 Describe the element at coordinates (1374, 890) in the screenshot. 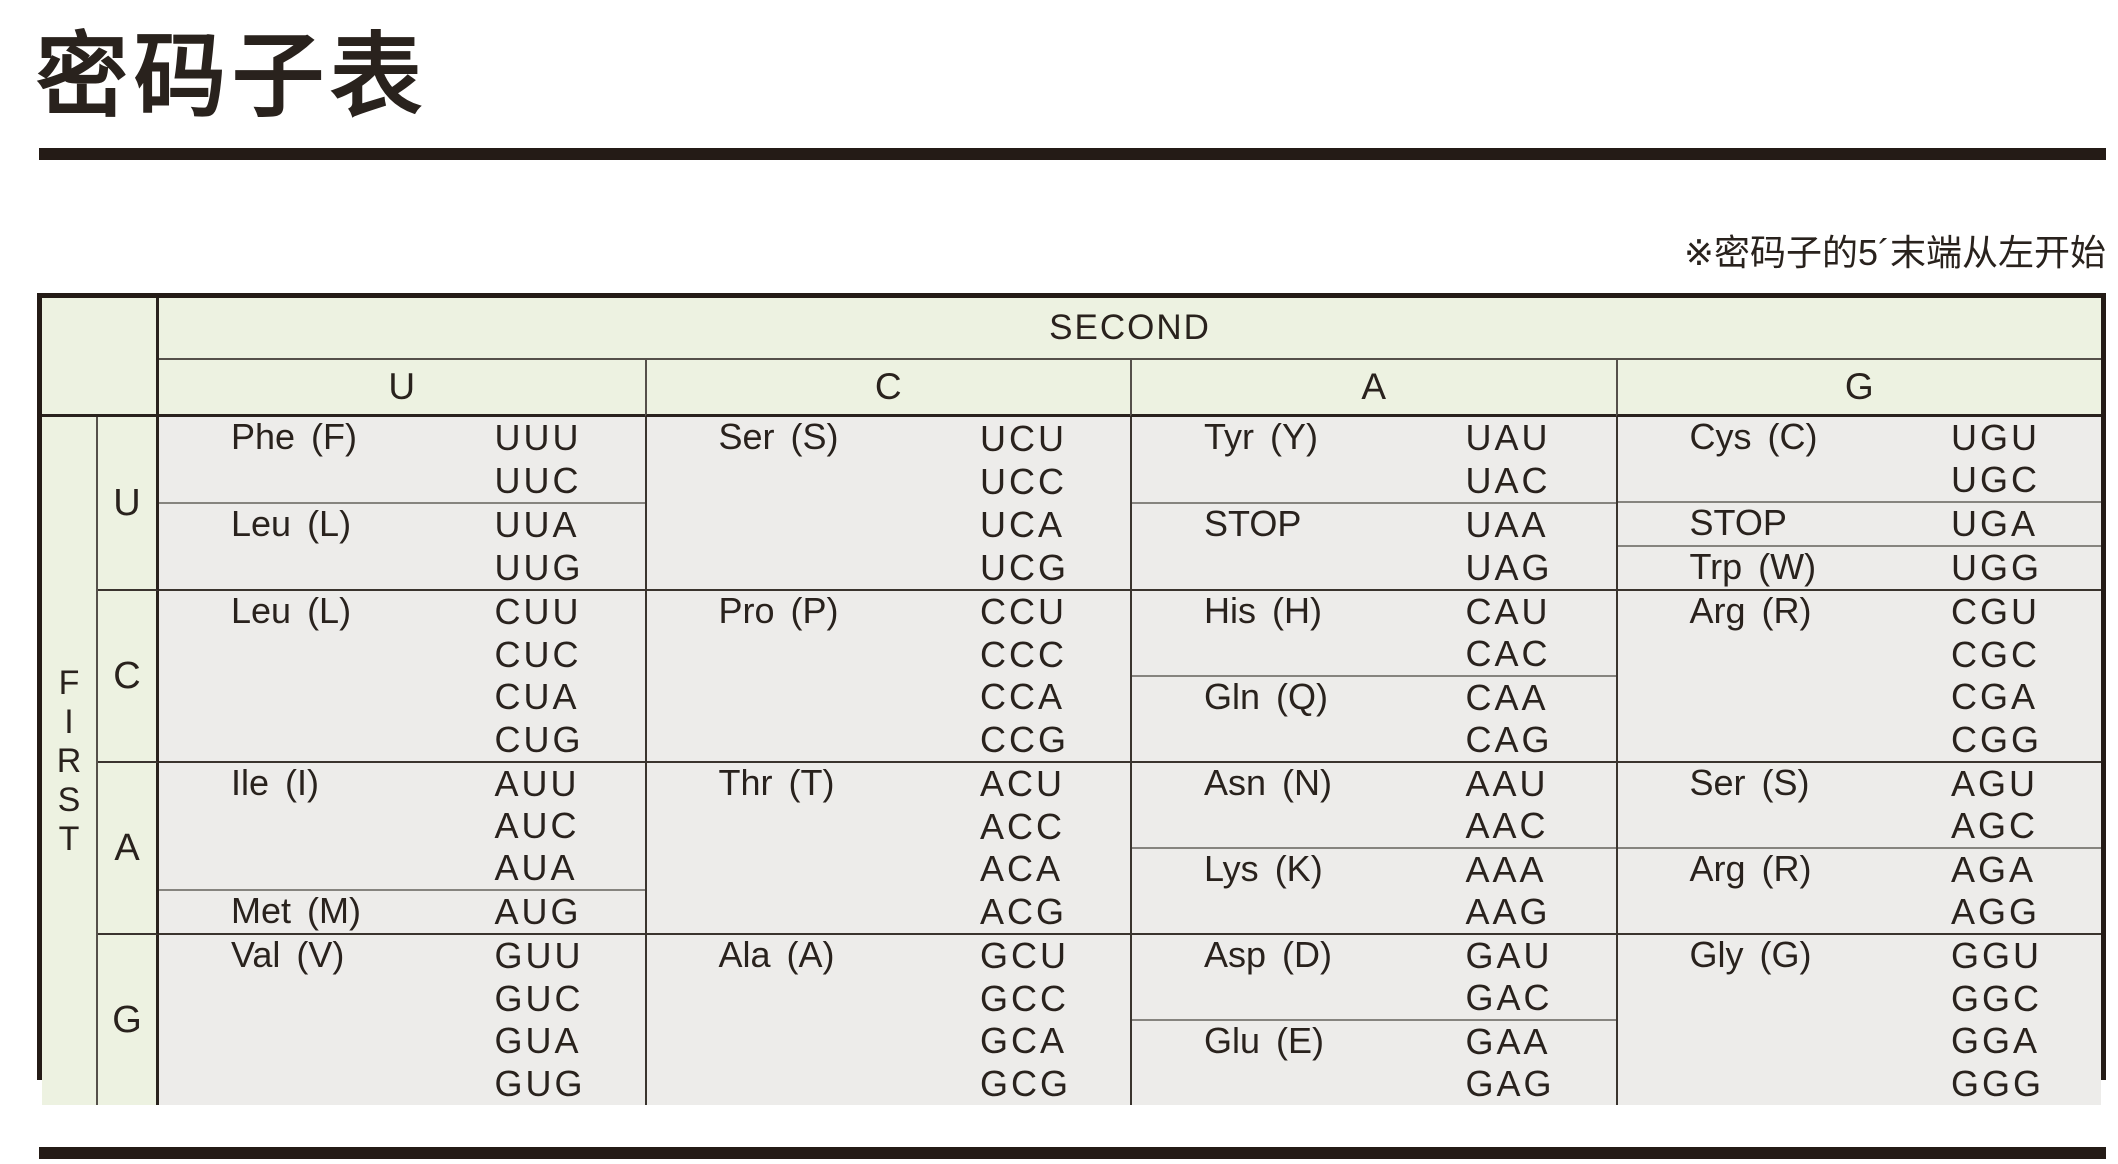

I see `codon-group: Lys (K) AAA AAG` at that location.